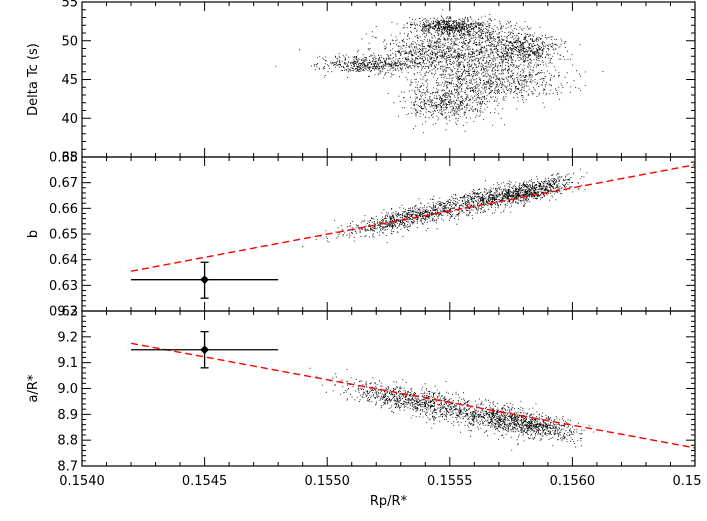  What do you see at coordinates (69, 41) in the screenshot?
I see `y-tick-label: 50` at bounding box center [69, 41].